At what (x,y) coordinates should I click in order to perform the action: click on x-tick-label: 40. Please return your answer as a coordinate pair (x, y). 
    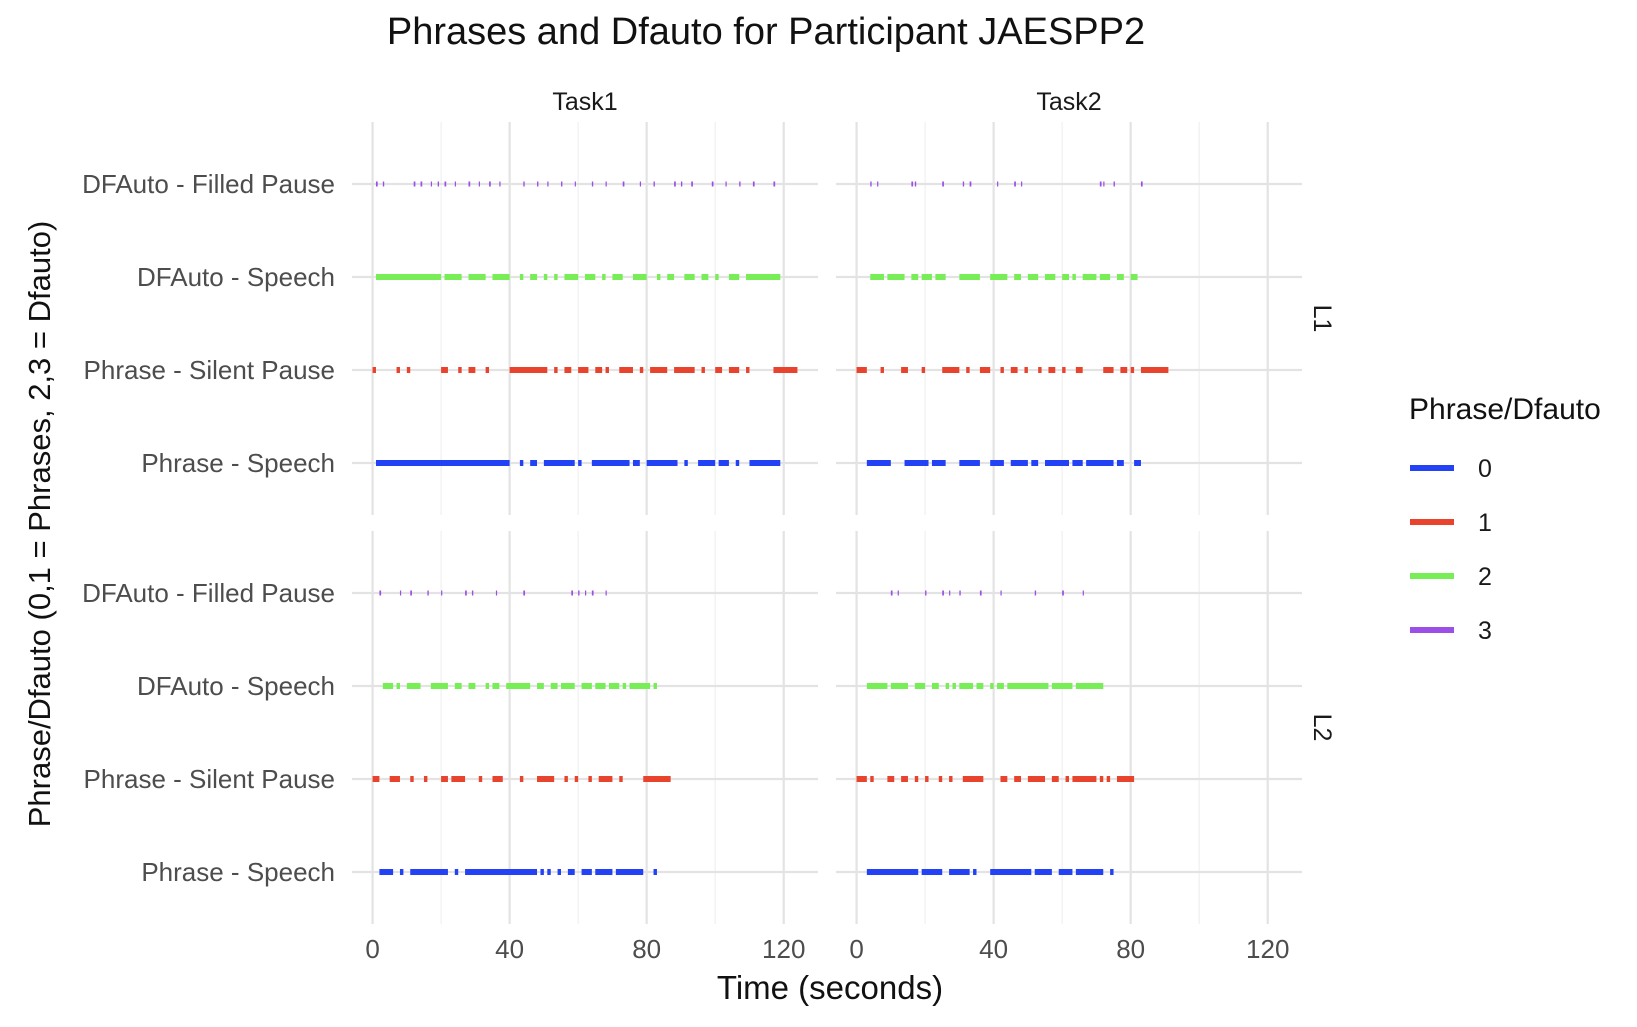
    Looking at the image, I should click on (993, 949).